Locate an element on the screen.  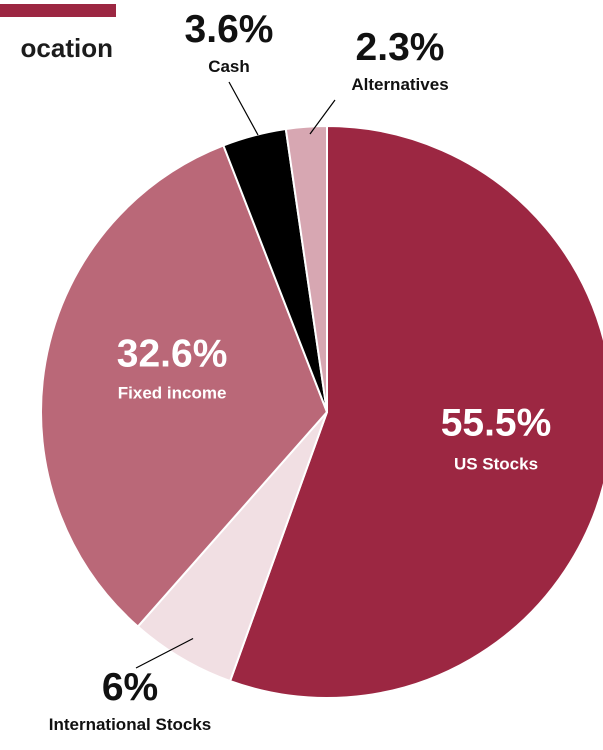
data-label-name-international-stocks: International Stocks is located at coordinates (130, 724).